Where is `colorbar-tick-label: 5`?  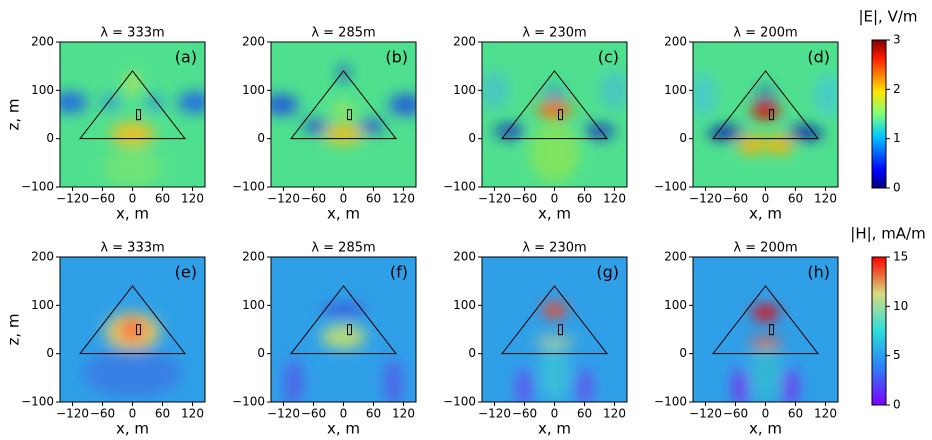
colorbar-tick-label: 5 is located at coordinates (897, 355).